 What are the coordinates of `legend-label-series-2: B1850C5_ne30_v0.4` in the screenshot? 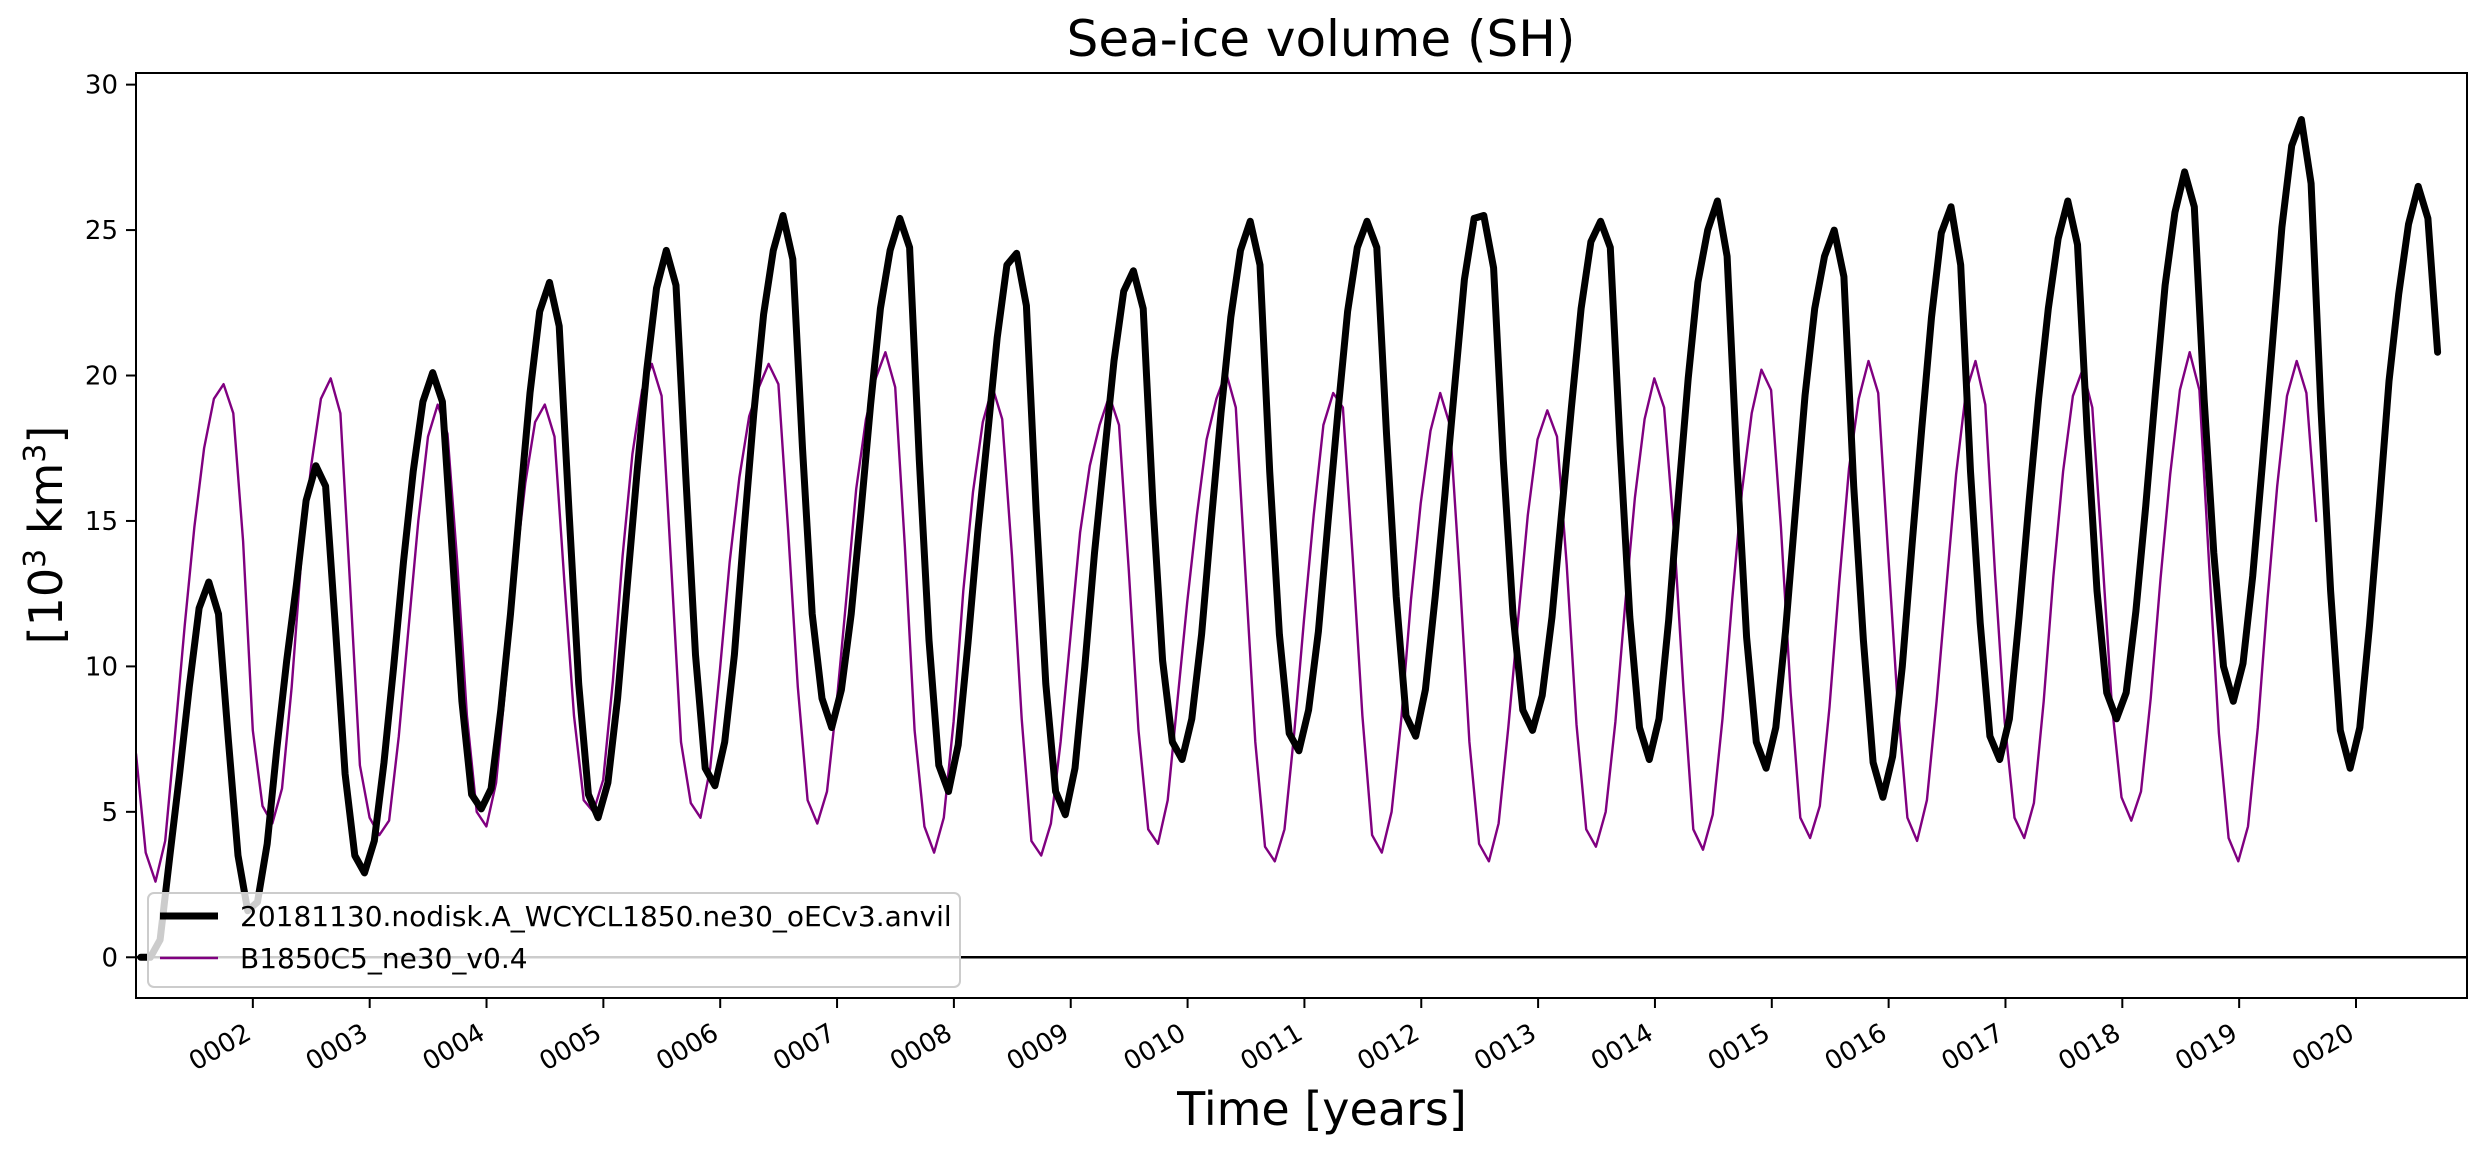 It's located at (384, 958).